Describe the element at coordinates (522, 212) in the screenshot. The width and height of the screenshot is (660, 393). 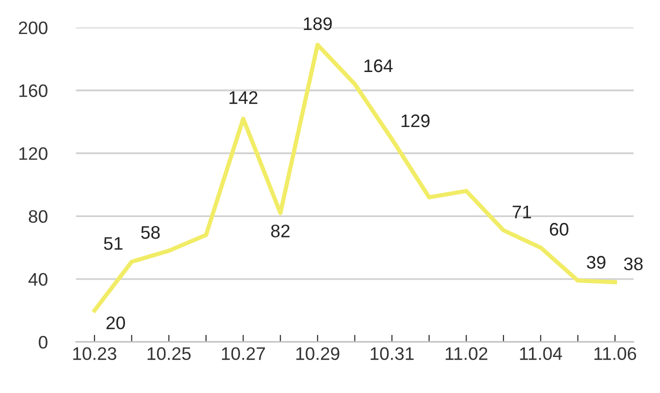
I see `data-label: 71` at that location.